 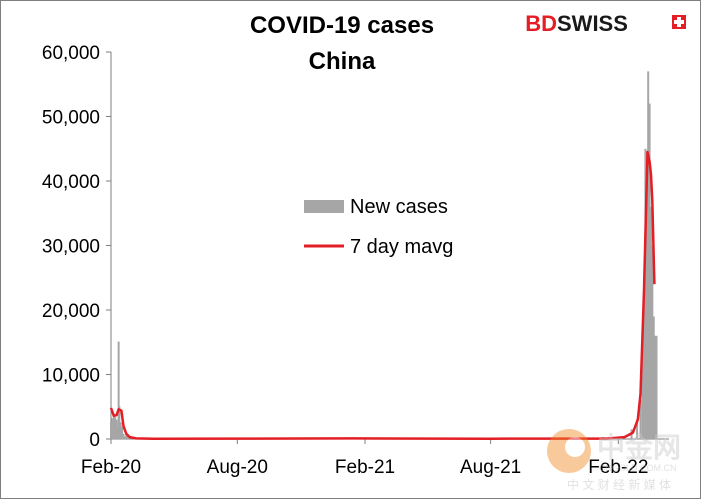 I want to click on logo-prefix: BD, so click(x=541, y=23).